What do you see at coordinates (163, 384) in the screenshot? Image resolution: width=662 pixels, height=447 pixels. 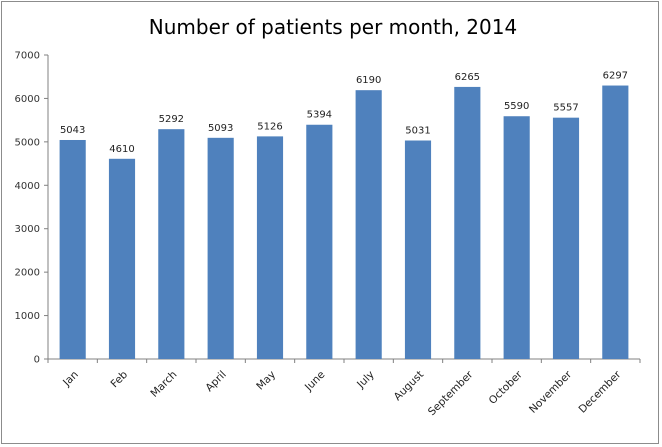 I see `x-tick-label: March` at bounding box center [163, 384].